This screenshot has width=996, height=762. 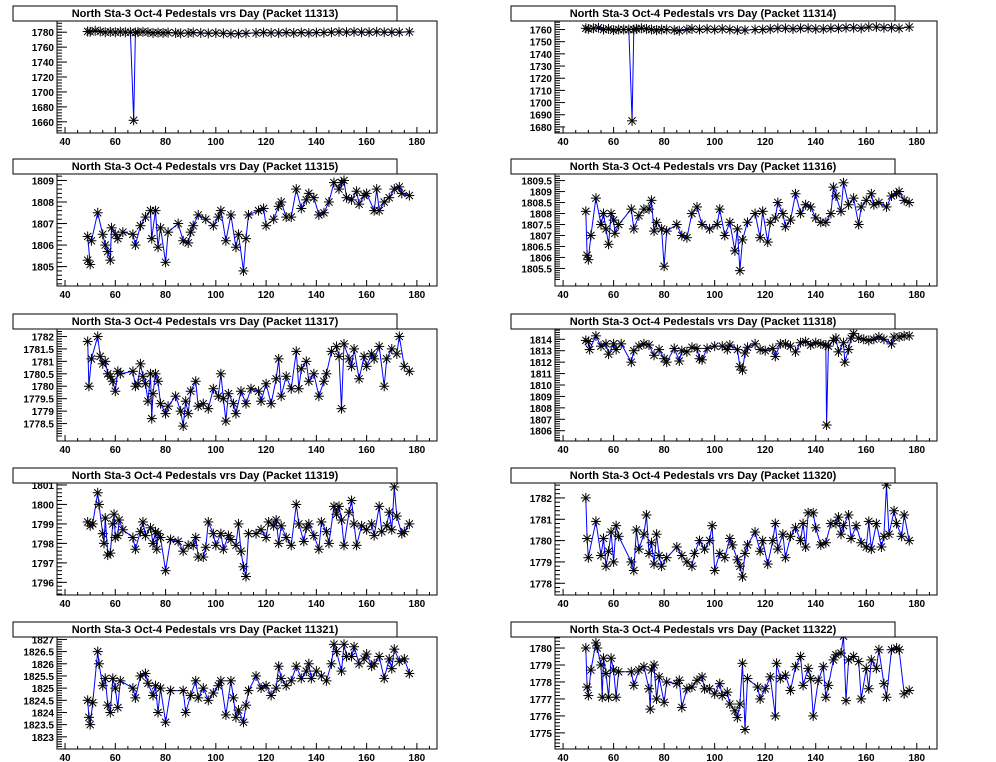 What do you see at coordinates (43, 412) in the screenshot?
I see `y-tick-label: 1779` at bounding box center [43, 412].